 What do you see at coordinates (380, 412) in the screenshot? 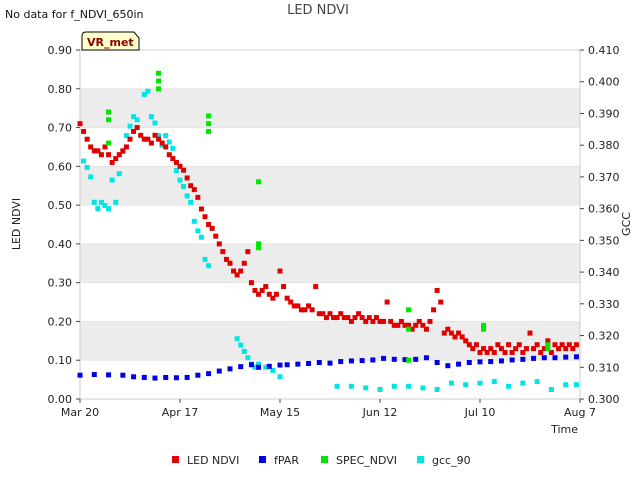
I see `x-tick-label: Jun 12` at bounding box center [380, 412].